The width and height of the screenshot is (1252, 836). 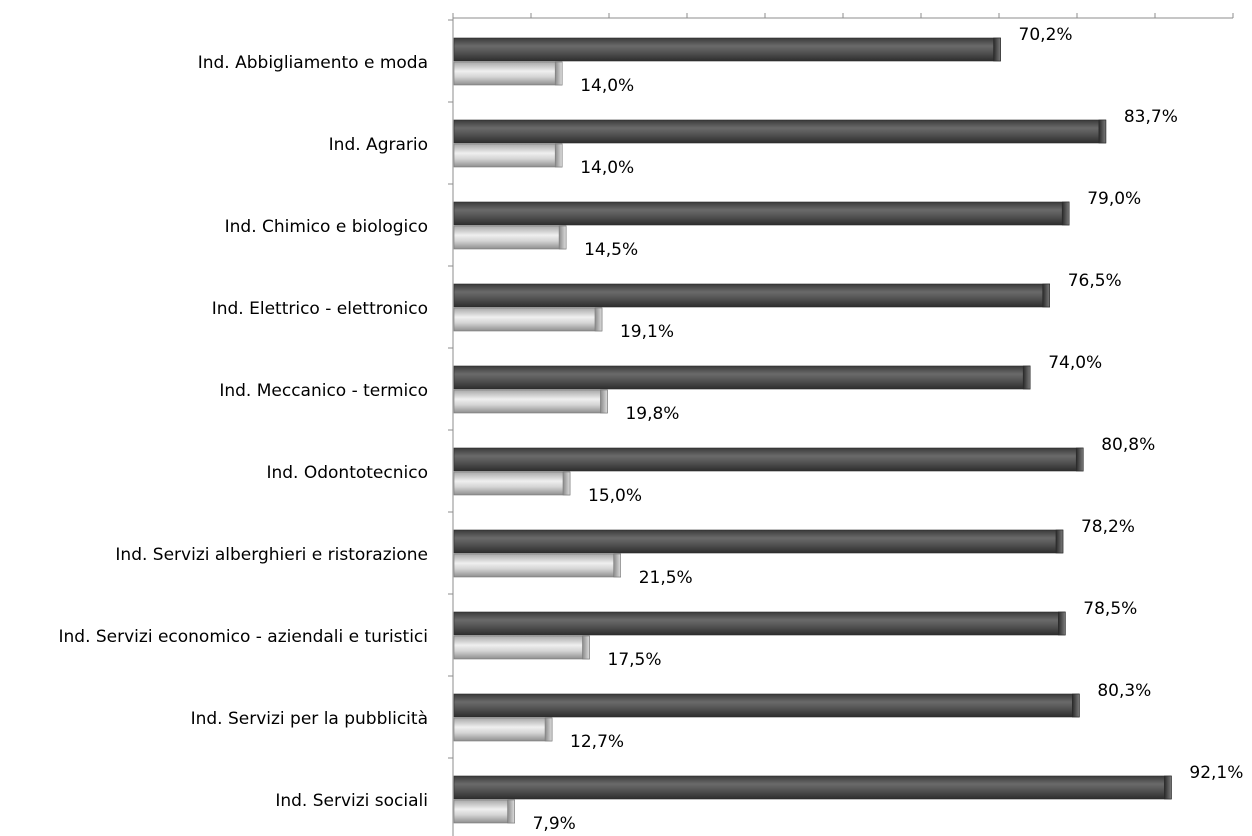 I want to click on category-label: Ind. Meccanico - termico, so click(x=323, y=391).